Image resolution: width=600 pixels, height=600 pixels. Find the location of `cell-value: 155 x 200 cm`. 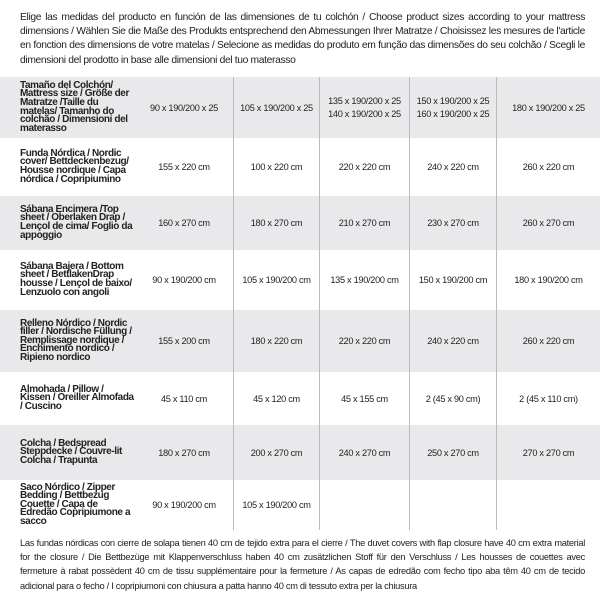

cell-value: 155 x 200 cm is located at coordinates (184, 341).